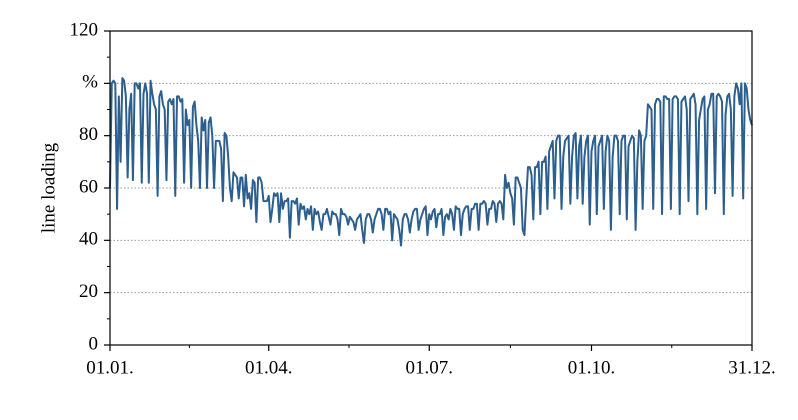 This screenshot has height=420, width=798. Describe the element at coordinates (88, 291) in the screenshot. I see `y-tick-label: 20` at that location.